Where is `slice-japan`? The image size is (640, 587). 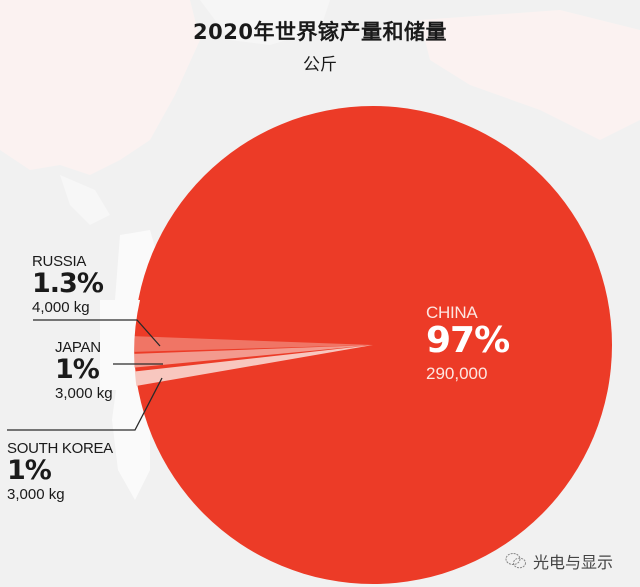
slice-japan is located at coordinates (251, 356).